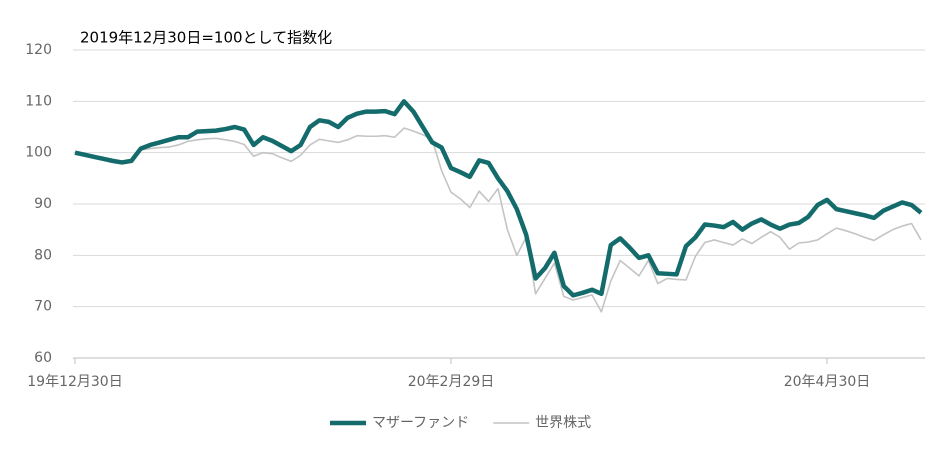  I want to click on y-tick-label: 80, so click(43, 255).